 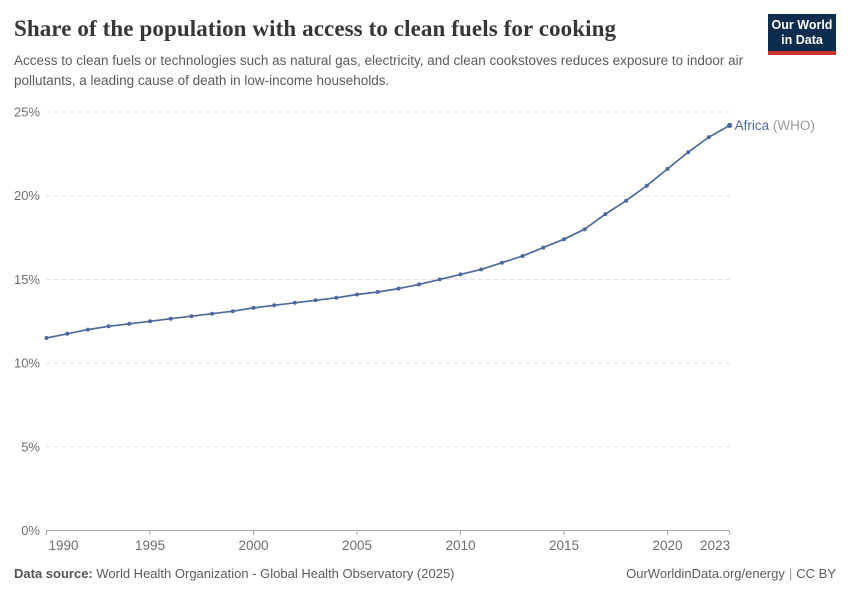 What do you see at coordinates (30, 530) in the screenshot?
I see `y-tick-label: 0%` at bounding box center [30, 530].